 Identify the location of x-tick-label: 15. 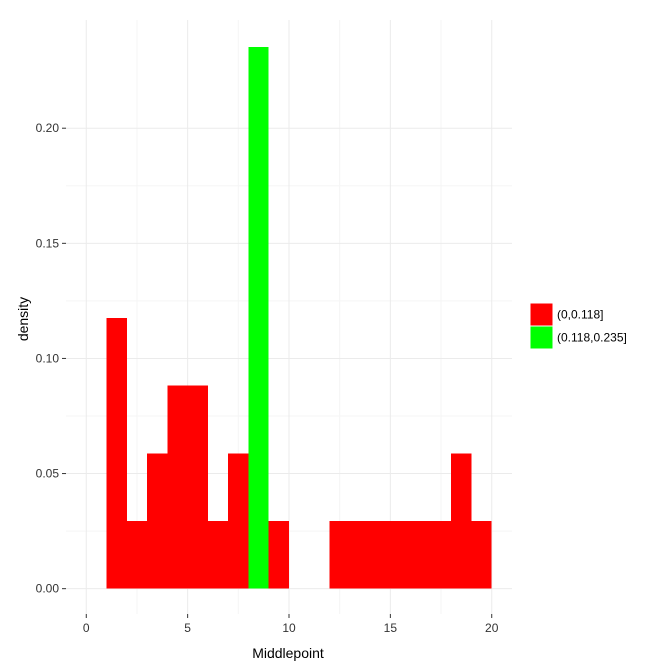
(391, 628).